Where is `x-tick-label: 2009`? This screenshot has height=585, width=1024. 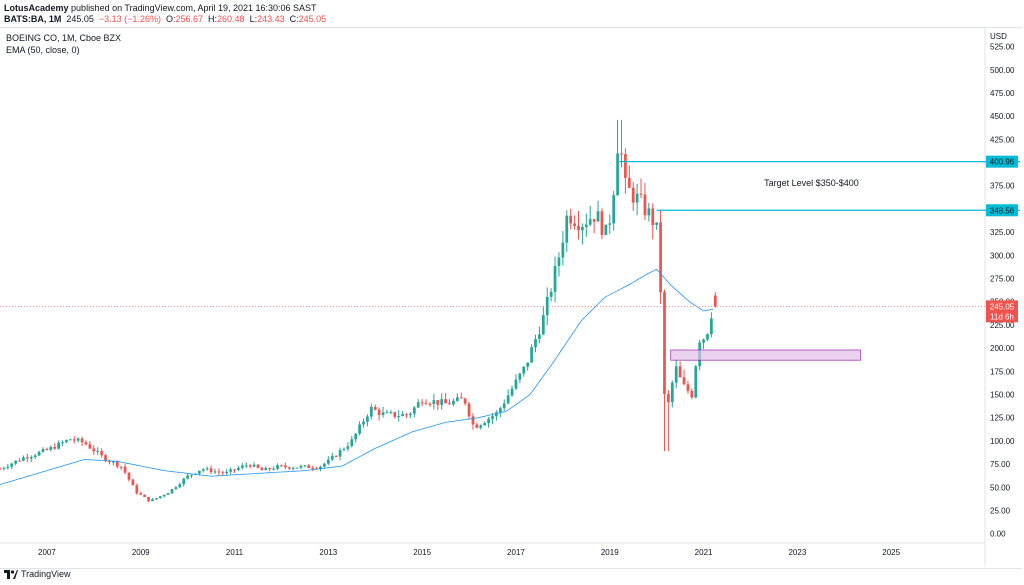 x-tick-label: 2009 is located at coordinates (141, 552).